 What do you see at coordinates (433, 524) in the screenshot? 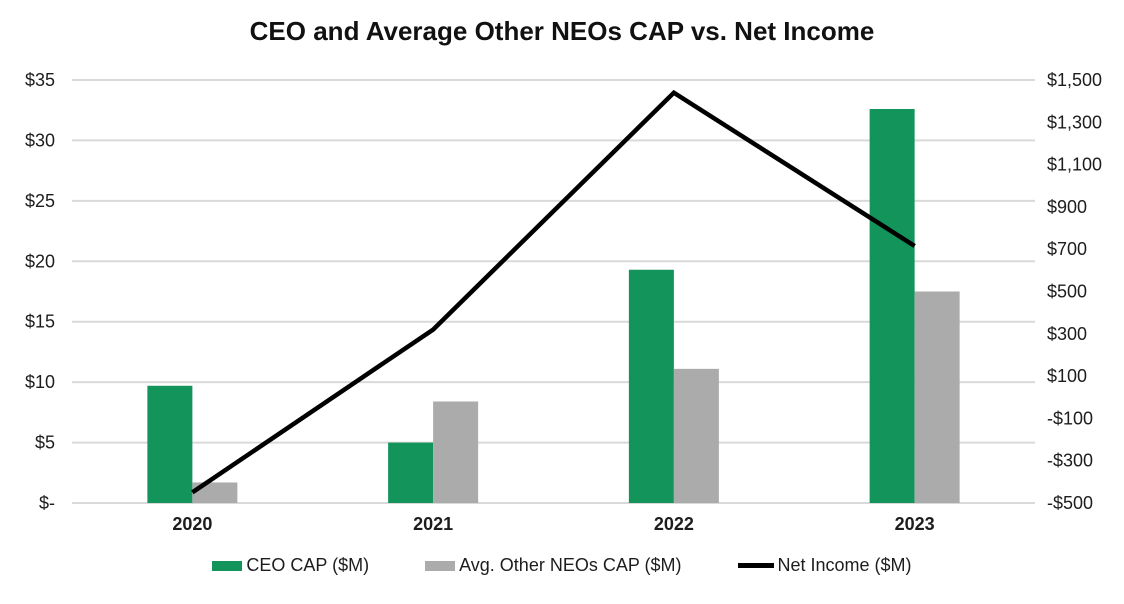
I see `x-axis-category-label: 2021` at bounding box center [433, 524].